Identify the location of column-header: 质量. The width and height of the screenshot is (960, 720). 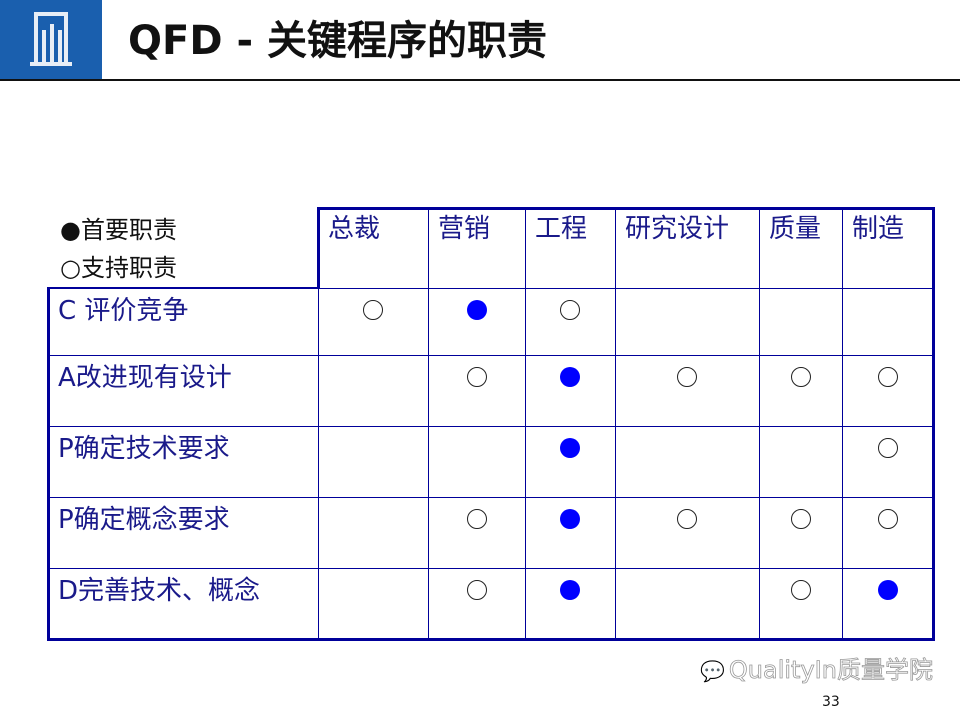
(795, 229).